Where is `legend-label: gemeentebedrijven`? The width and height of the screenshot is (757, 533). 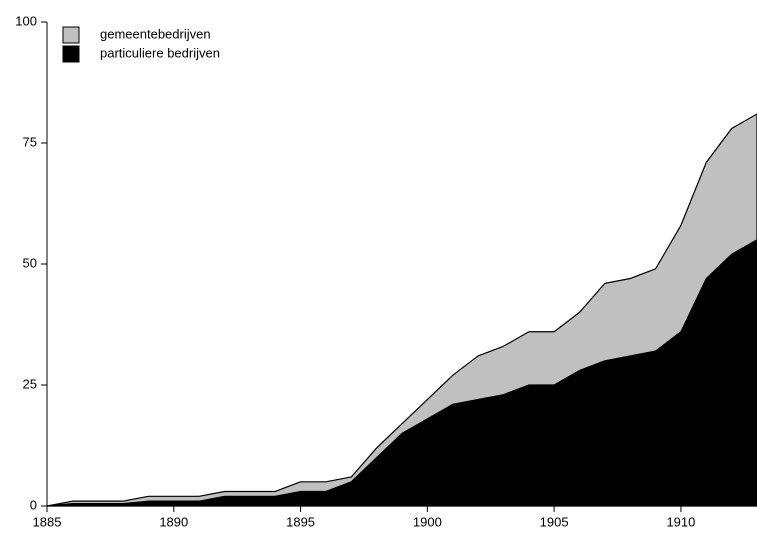
legend-label: gemeentebedrijven is located at coordinates (155, 33).